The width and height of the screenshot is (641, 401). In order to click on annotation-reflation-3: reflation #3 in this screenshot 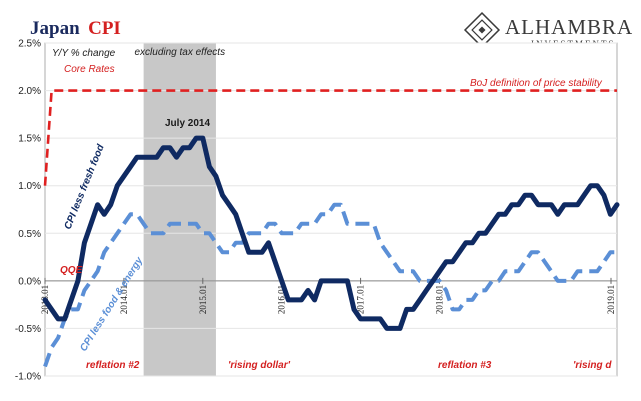, I will do `click(465, 365)`.